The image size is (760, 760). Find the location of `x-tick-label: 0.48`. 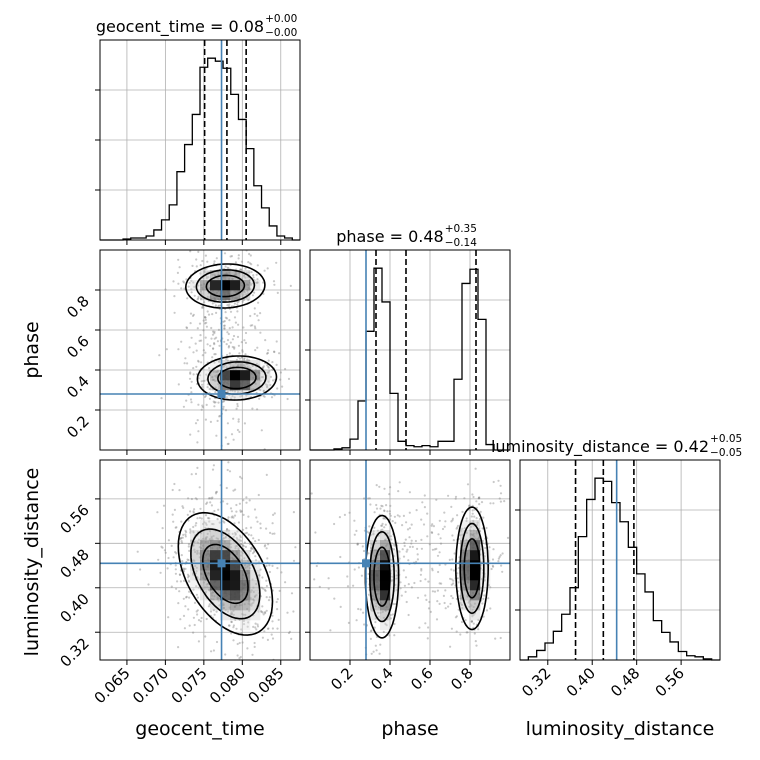

x-tick-label: 0.48 is located at coordinates (625, 682).